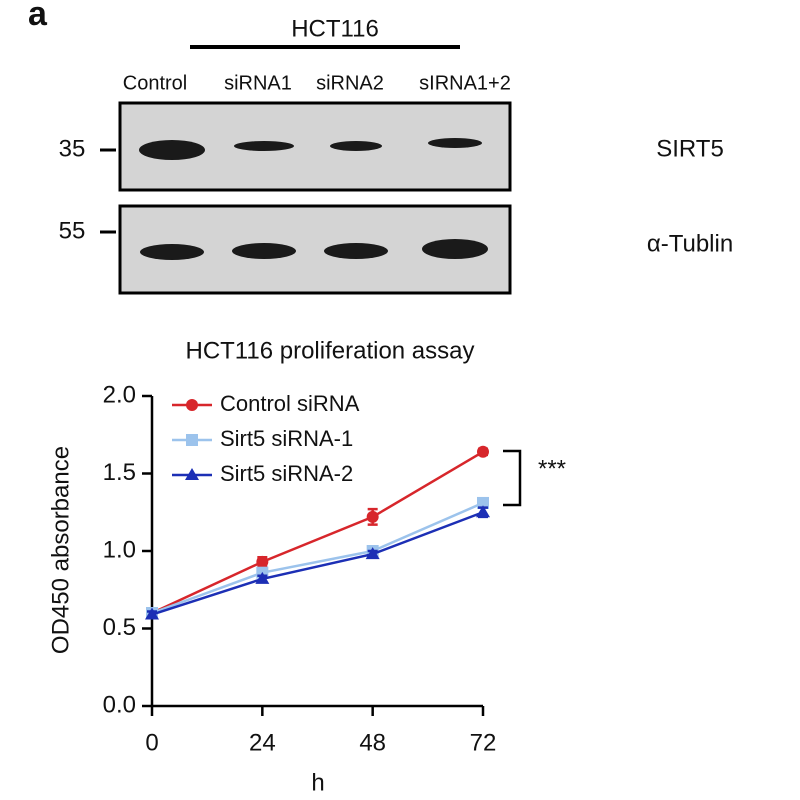 The image size is (800, 800). I want to click on cell-line: HCT116, so click(335, 28).